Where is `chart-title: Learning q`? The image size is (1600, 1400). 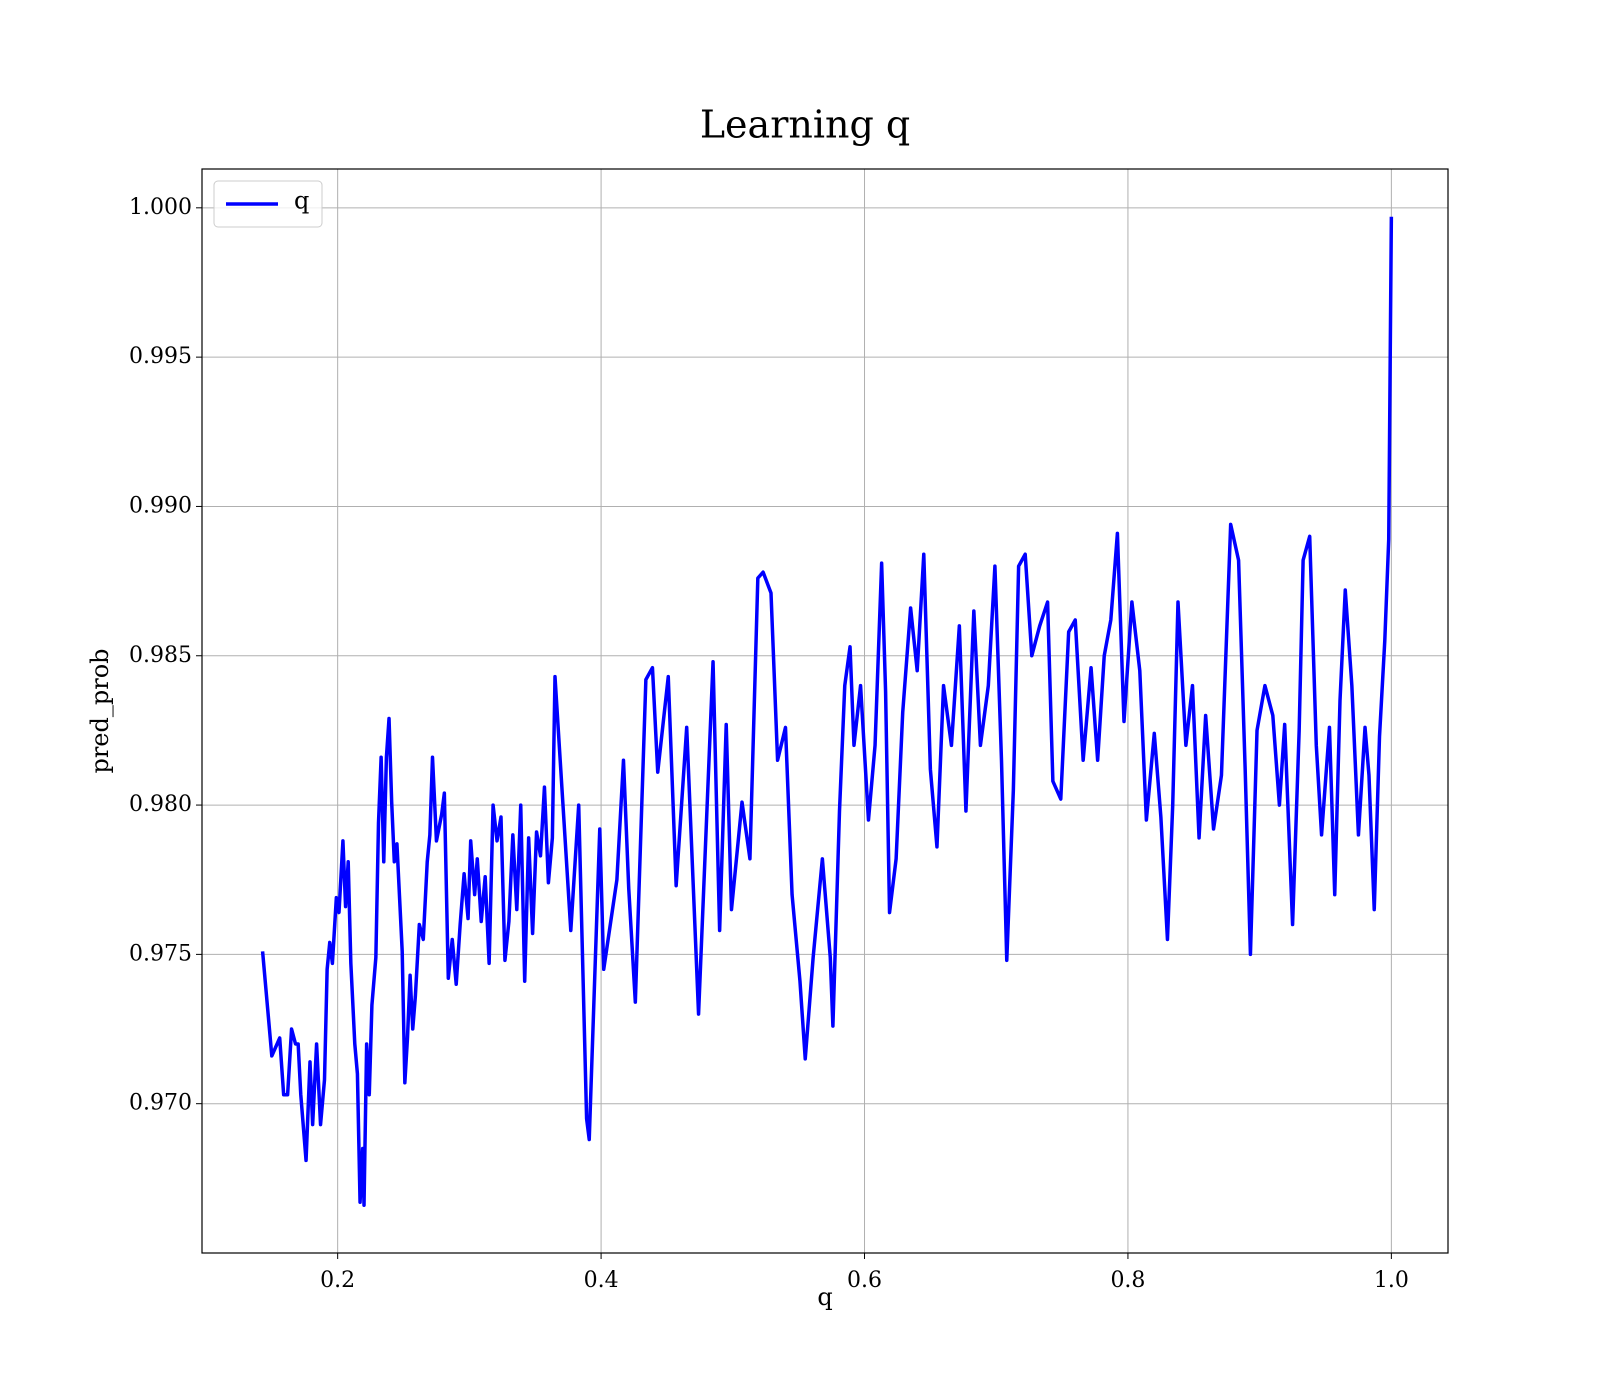
chart-title: Learning q is located at coordinates (805, 125).